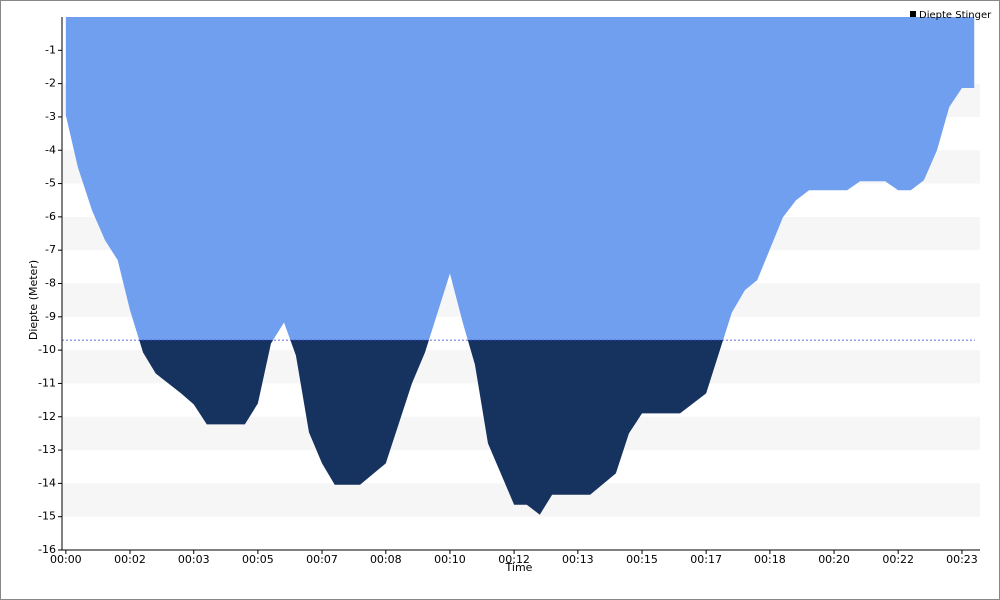 The image size is (1000, 600). I want to click on x-tick-label: 00:23, so click(962, 559).